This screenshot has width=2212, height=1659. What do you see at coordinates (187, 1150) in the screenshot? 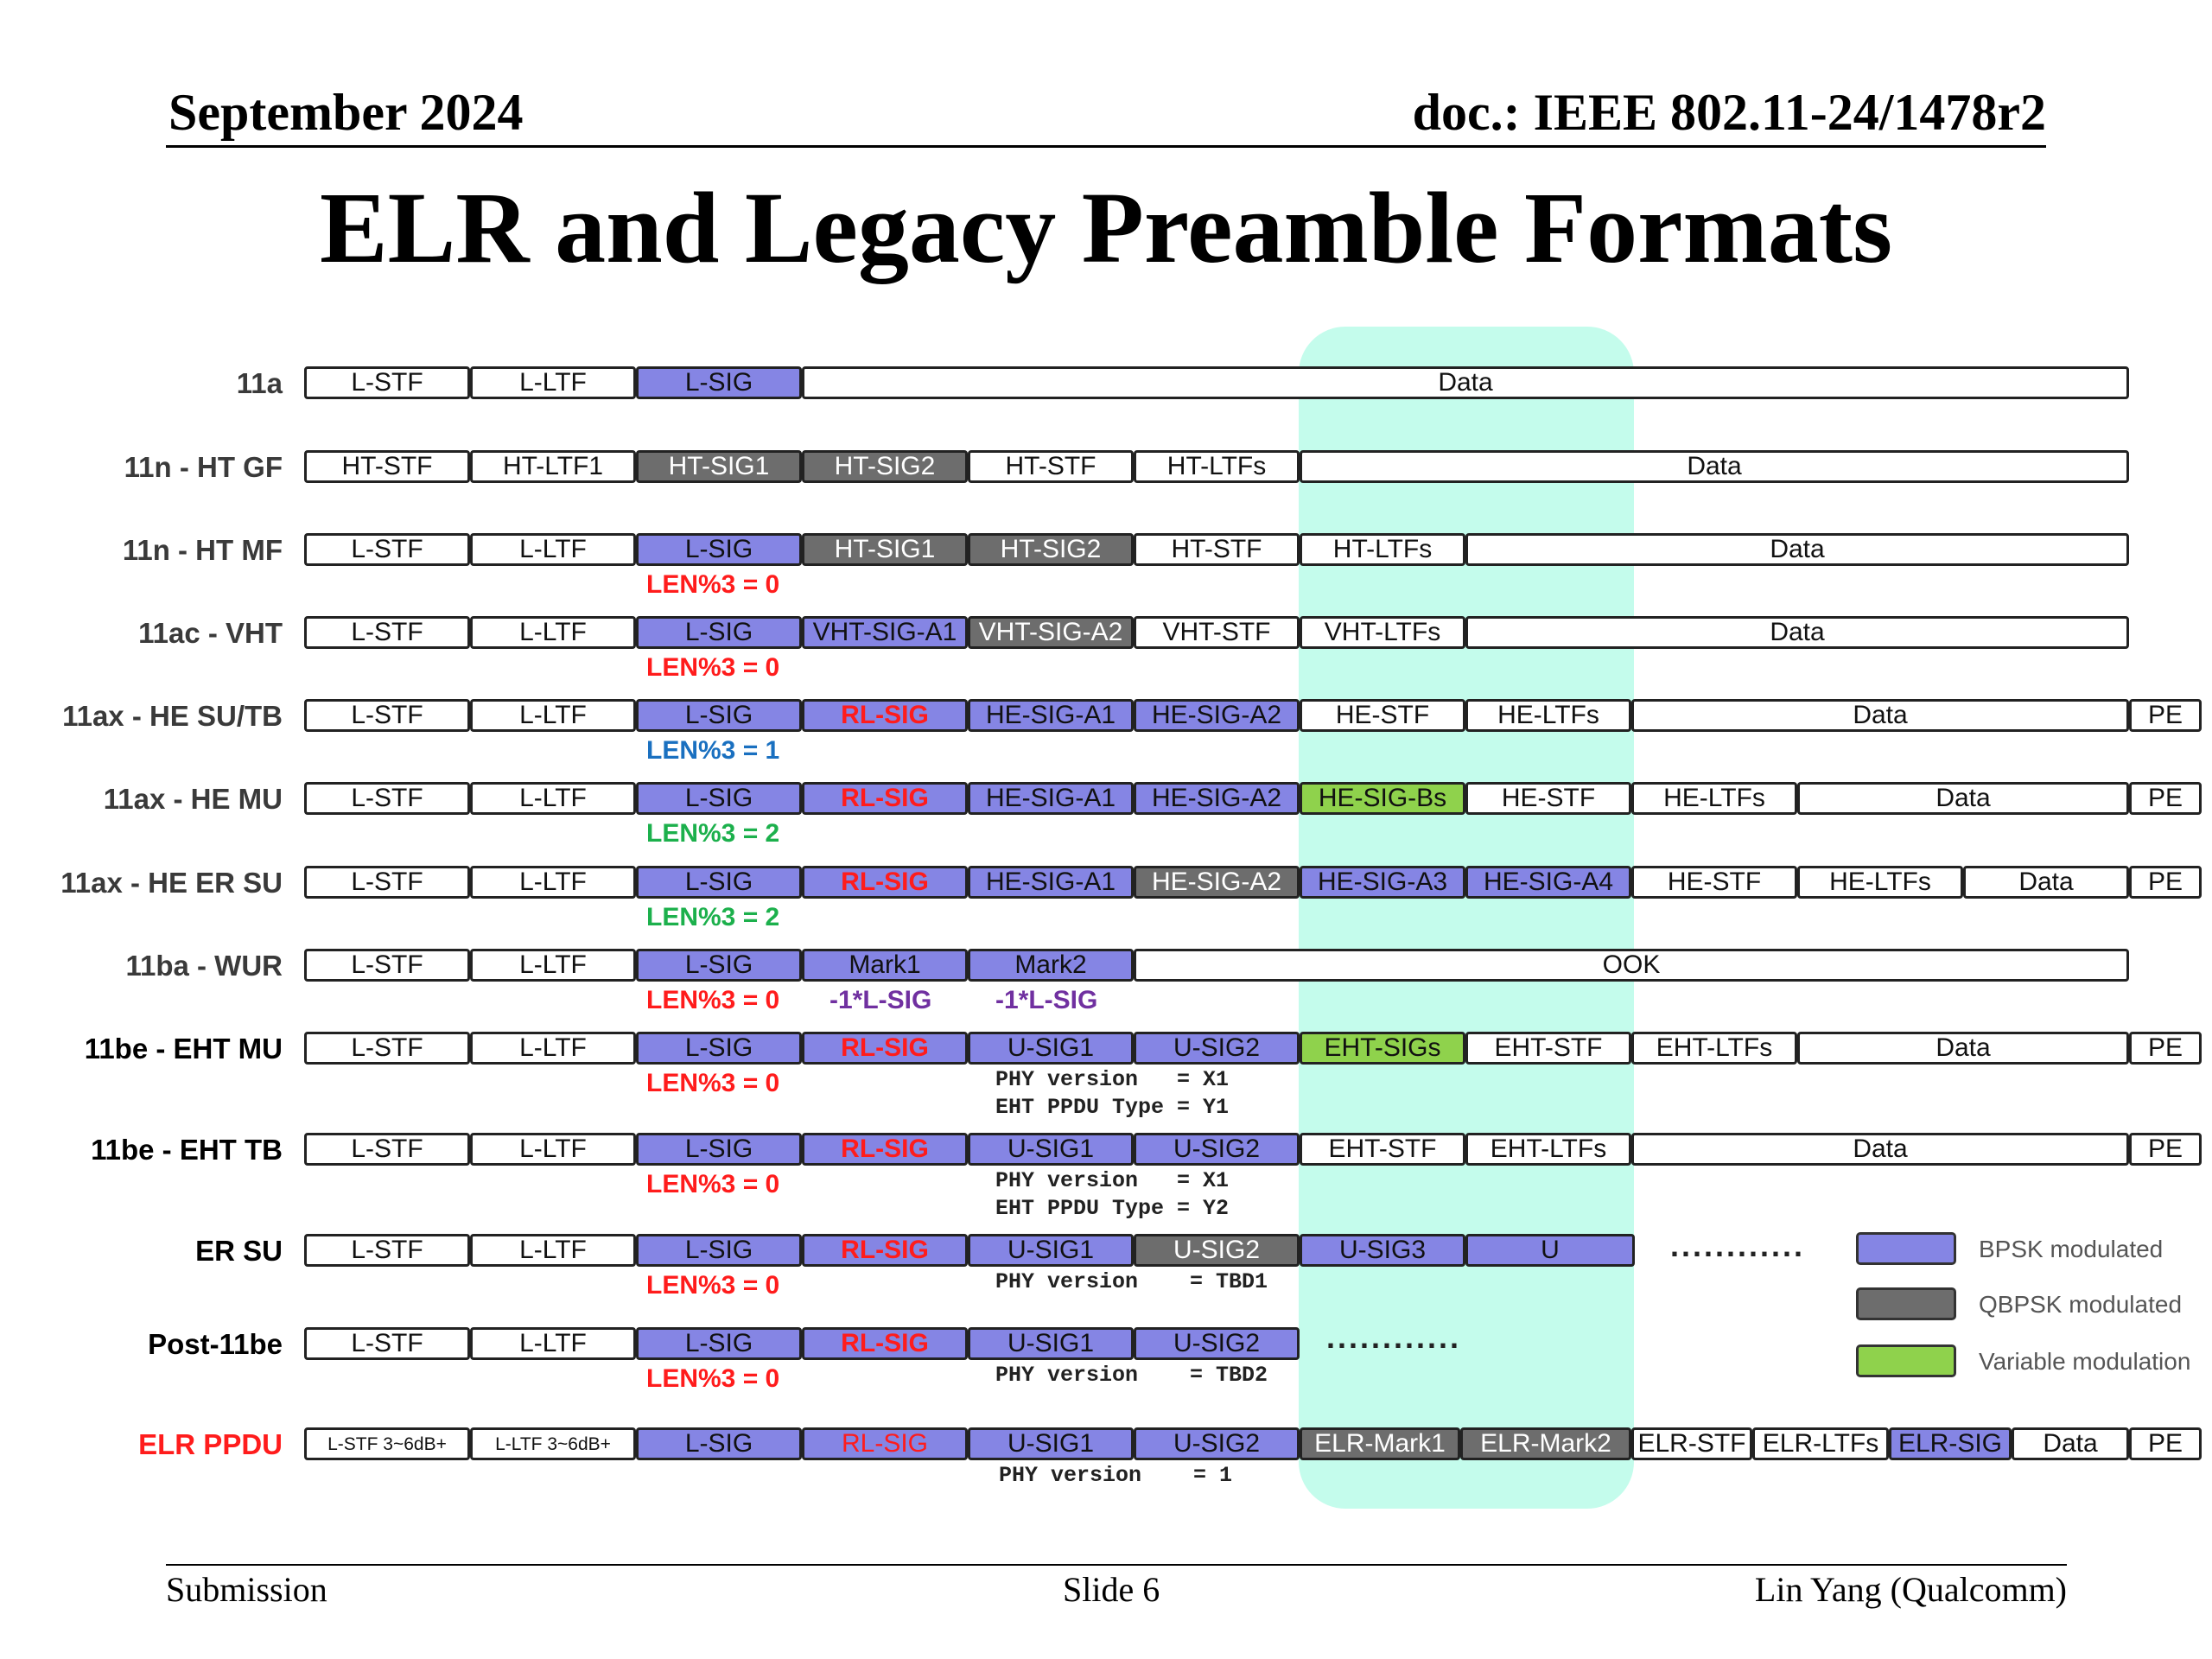
I see `row-label-11be-eht-tb: 11be - EHT TB` at bounding box center [187, 1150].